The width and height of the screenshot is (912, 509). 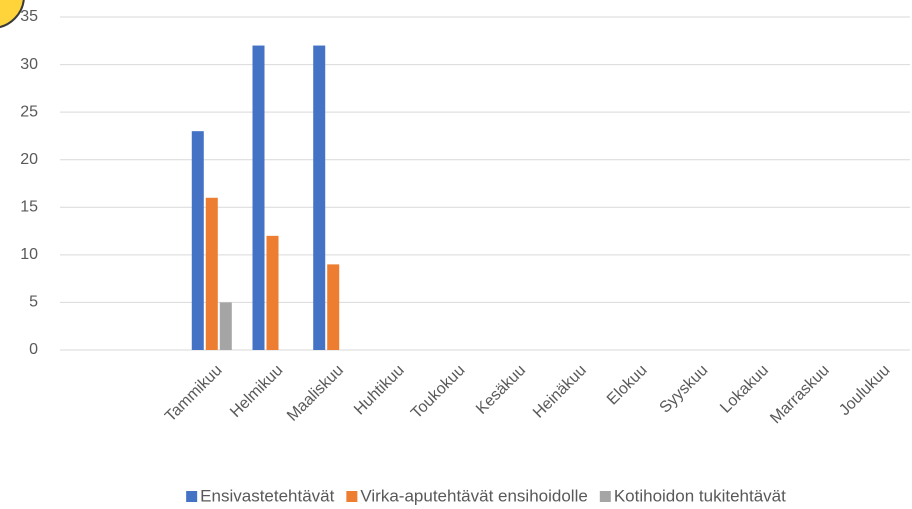 What do you see at coordinates (29, 254) in the screenshot?
I see `y-tick-label: 10` at bounding box center [29, 254].